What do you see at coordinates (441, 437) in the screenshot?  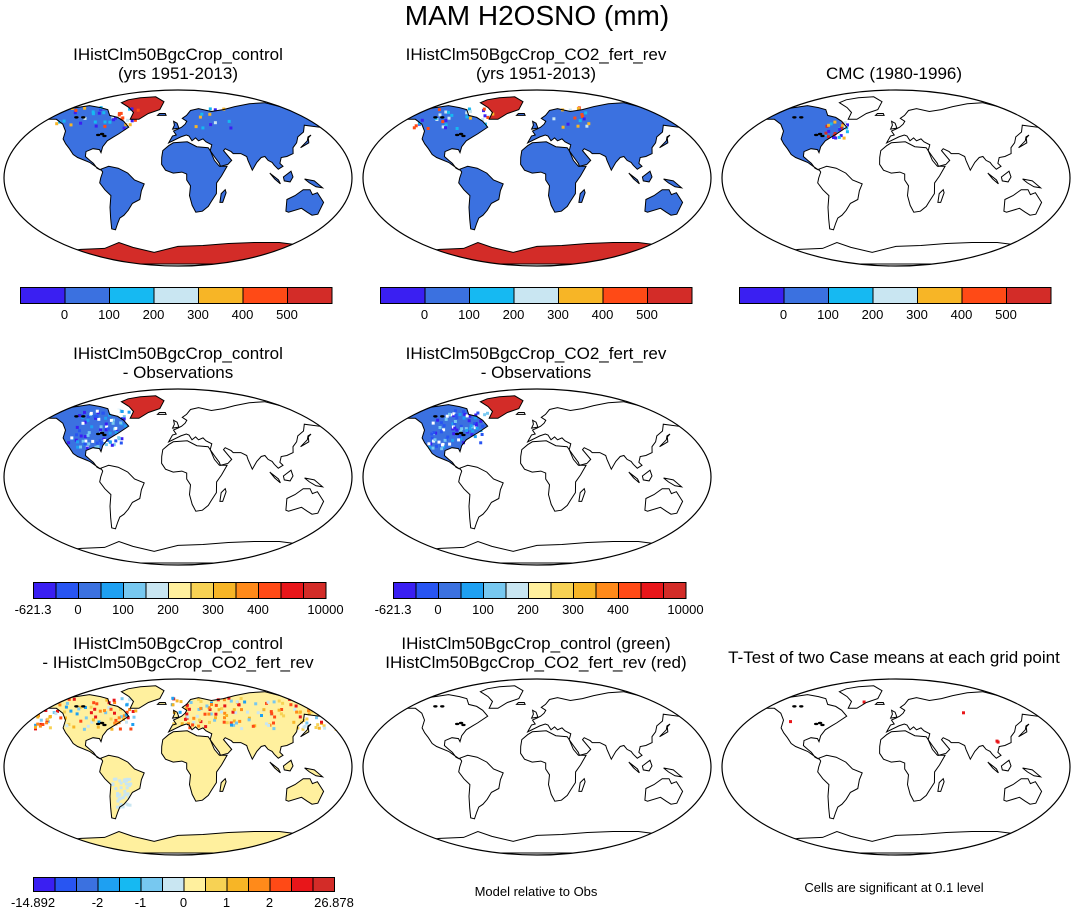 I see `coastline-namerica` at bounding box center [441, 437].